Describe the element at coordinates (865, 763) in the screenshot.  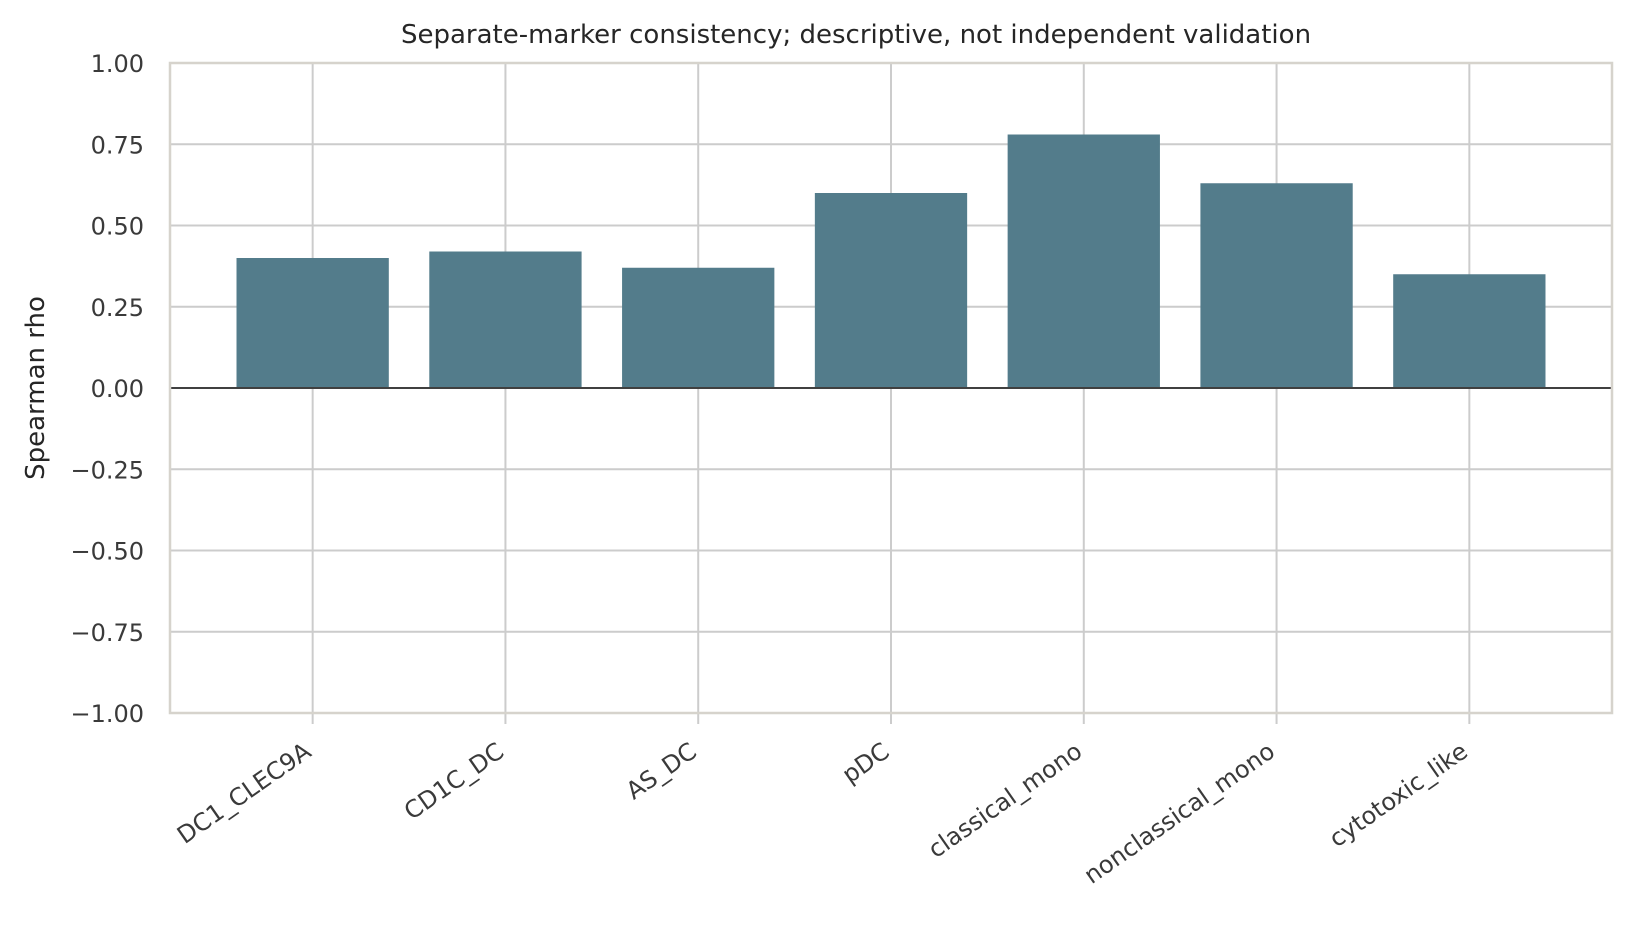
I see `x-tick-label: pDC` at that location.